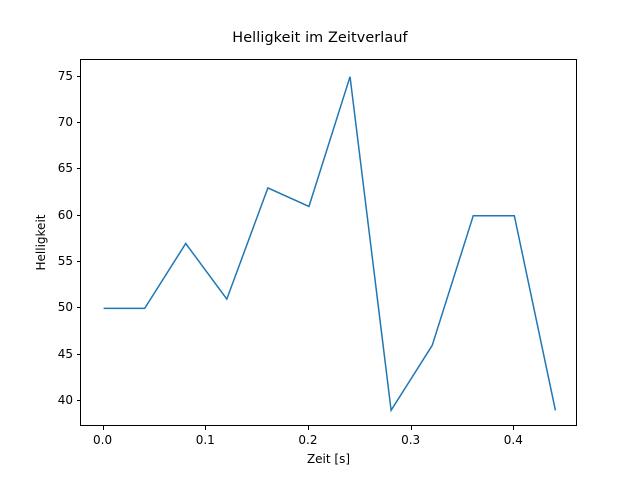 This screenshot has width=640, height=480. What do you see at coordinates (65, 214) in the screenshot?
I see `y-tick-label: 60` at bounding box center [65, 214].